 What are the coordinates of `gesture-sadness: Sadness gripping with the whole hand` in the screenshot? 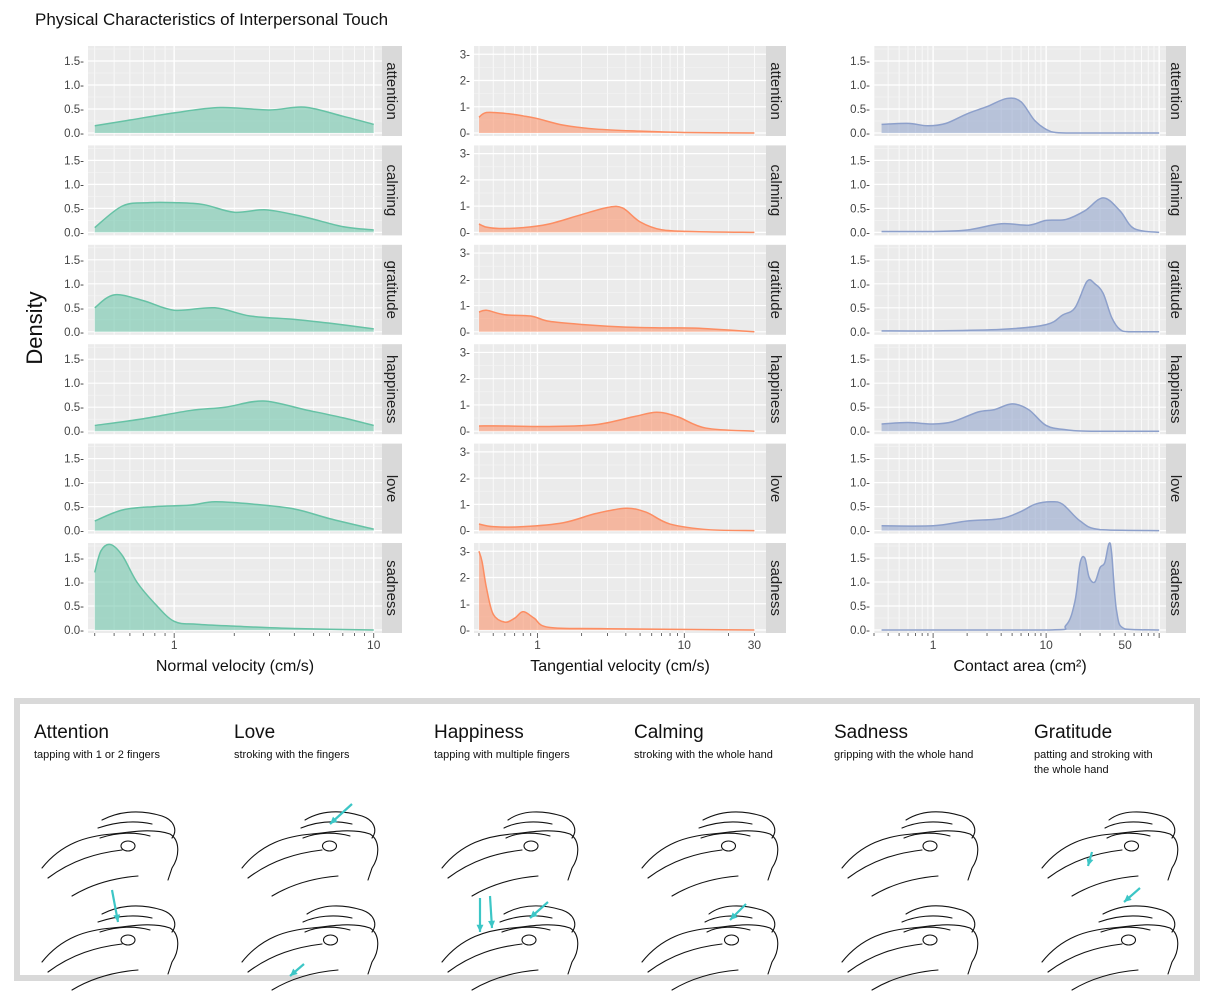 It's located at (929, 856).